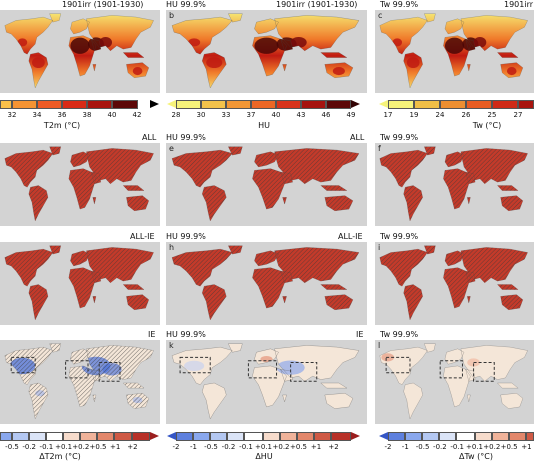  Describe the element at coordinates (266, 184) in the screenshot. I see `map-panel-e` at that location.